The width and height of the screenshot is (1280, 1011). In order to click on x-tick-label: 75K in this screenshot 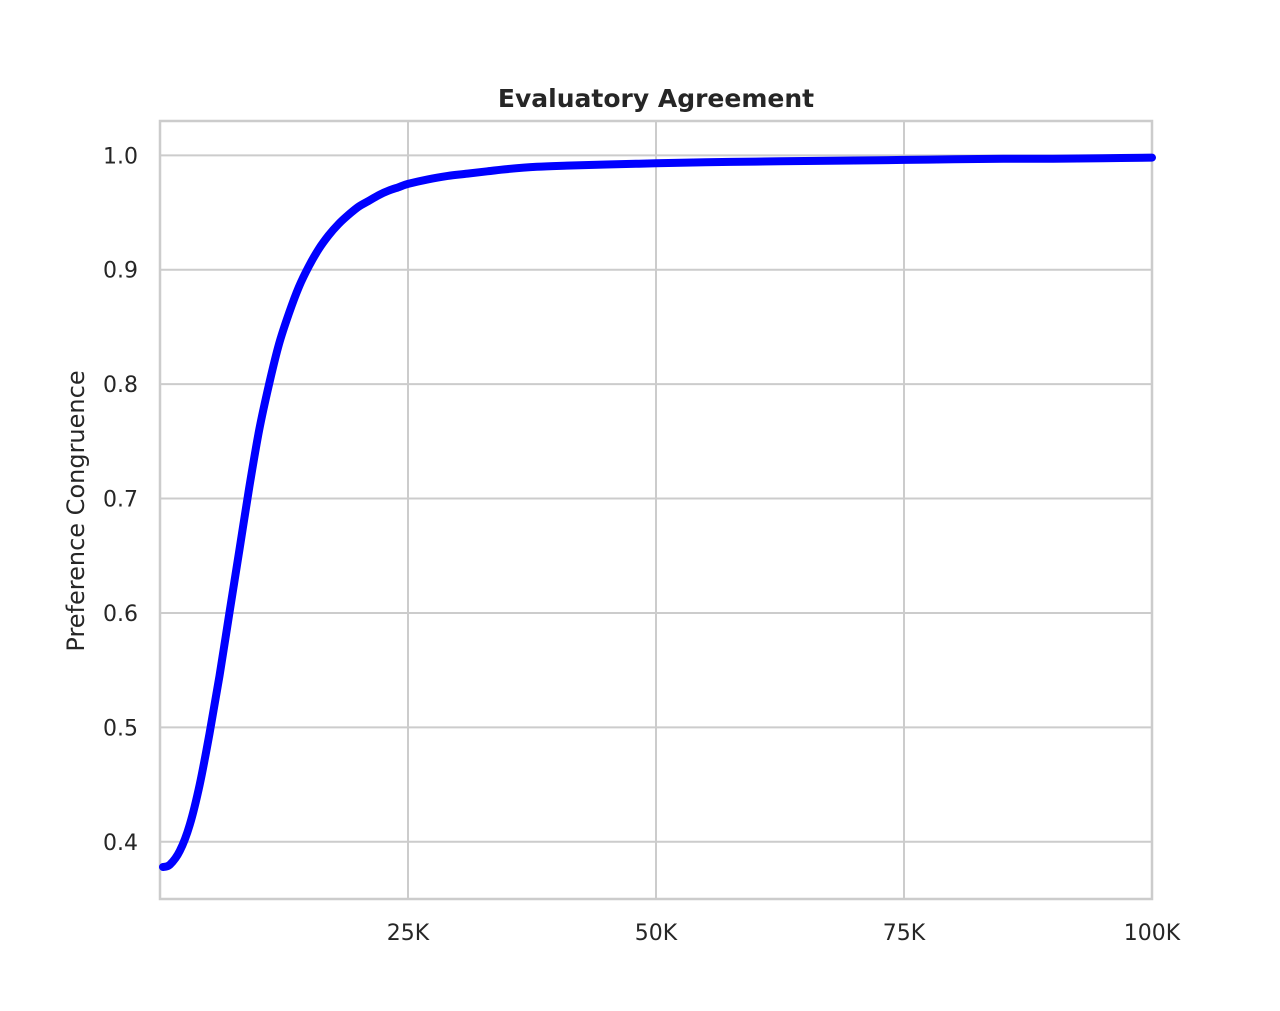, I will do `click(904, 933)`.